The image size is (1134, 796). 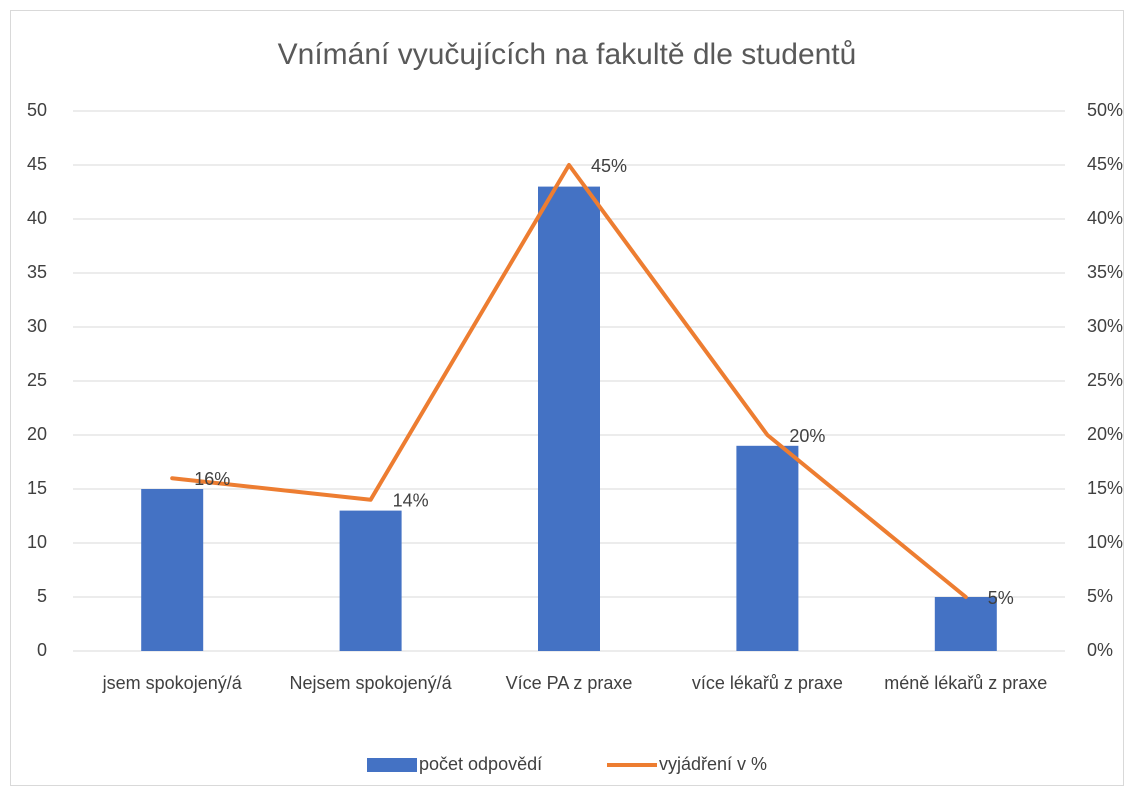 What do you see at coordinates (42, 596) in the screenshot?
I see `y-tick-label: 5` at bounding box center [42, 596].